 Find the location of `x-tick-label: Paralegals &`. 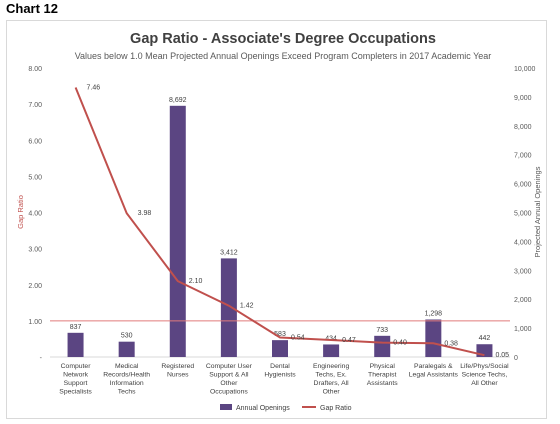

x-tick-label: Paralegals & is located at coordinates (433, 366).